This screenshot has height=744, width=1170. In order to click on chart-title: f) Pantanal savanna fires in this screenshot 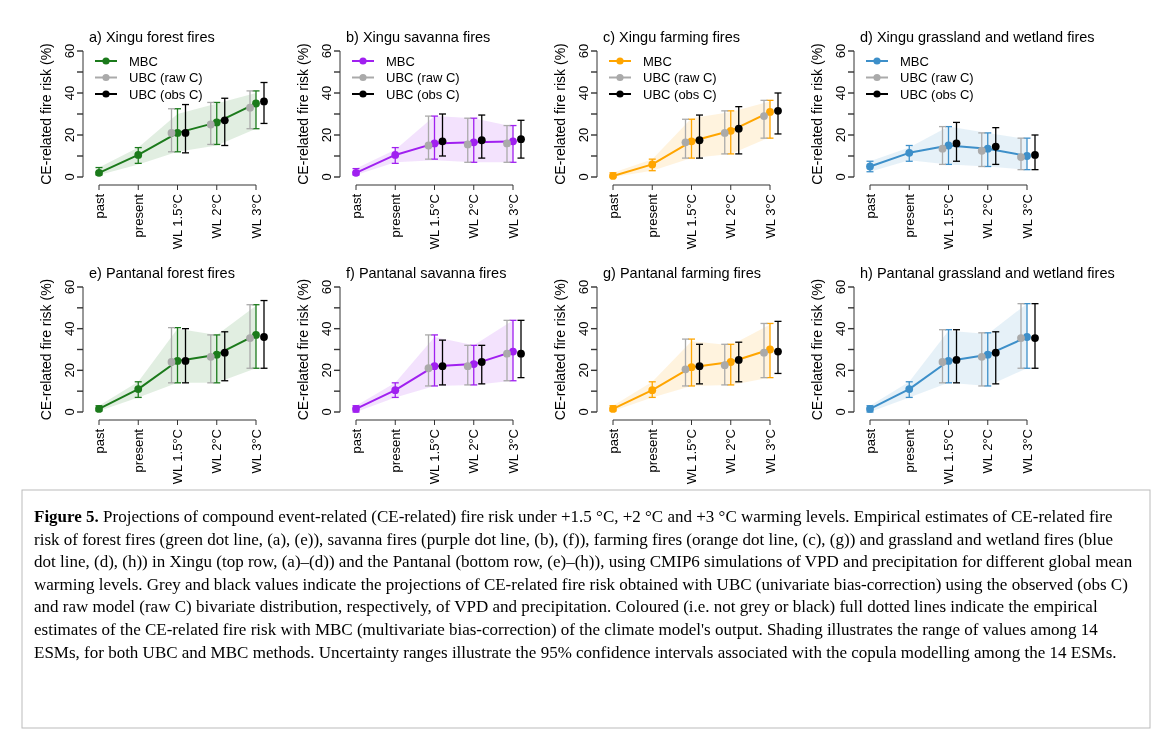, I will do `click(426, 273)`.